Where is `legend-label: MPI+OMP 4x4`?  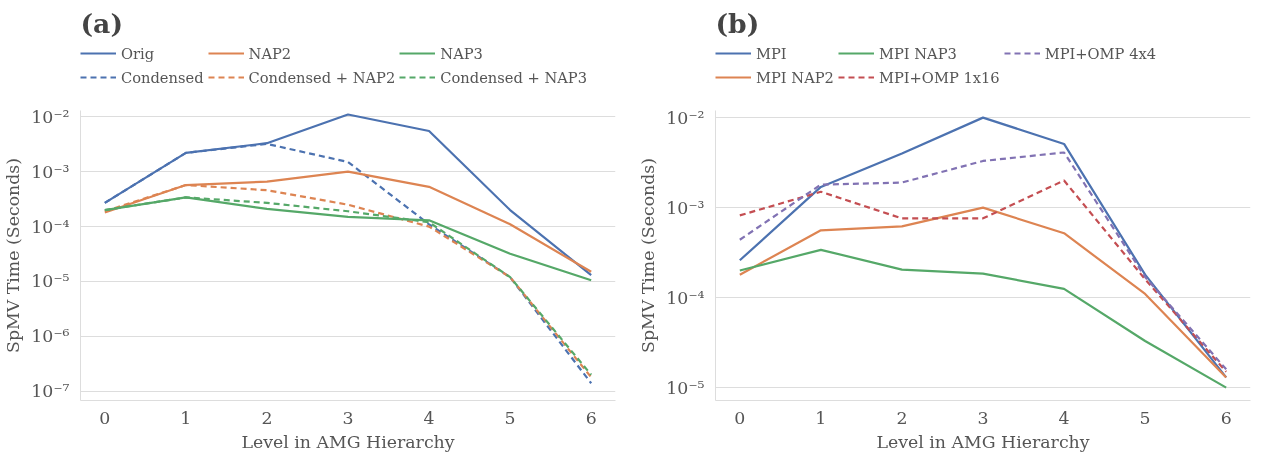 legend-label: MPI+OMP 4x4 is located at coordinates (1100, 53).